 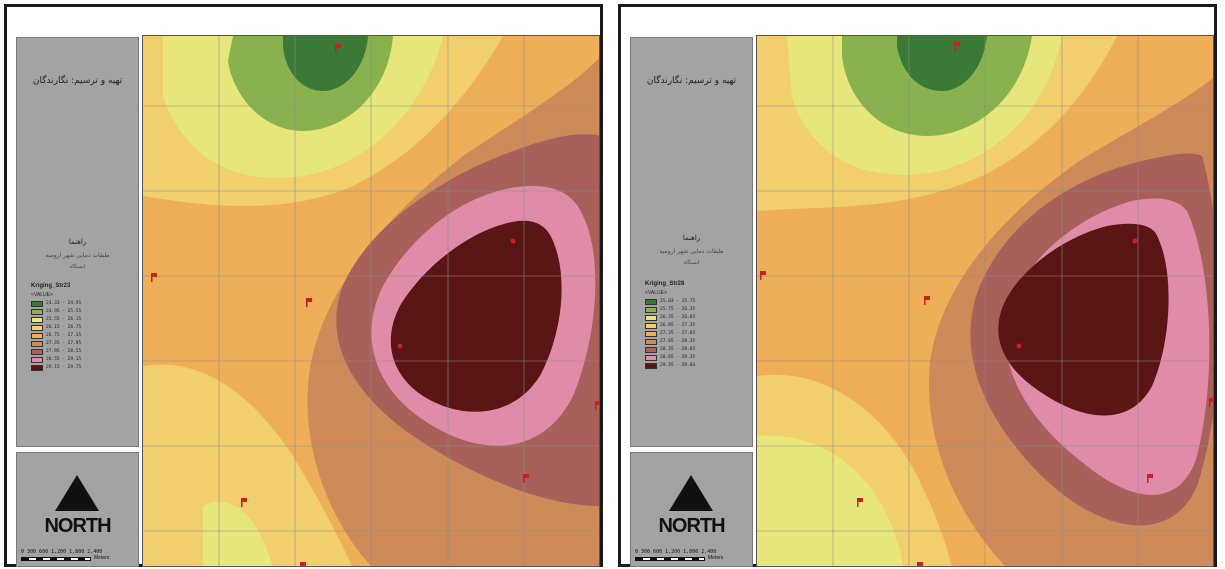 I want to click on legend-layer-name: Kriging_Str28, so click(x=665, y=284).